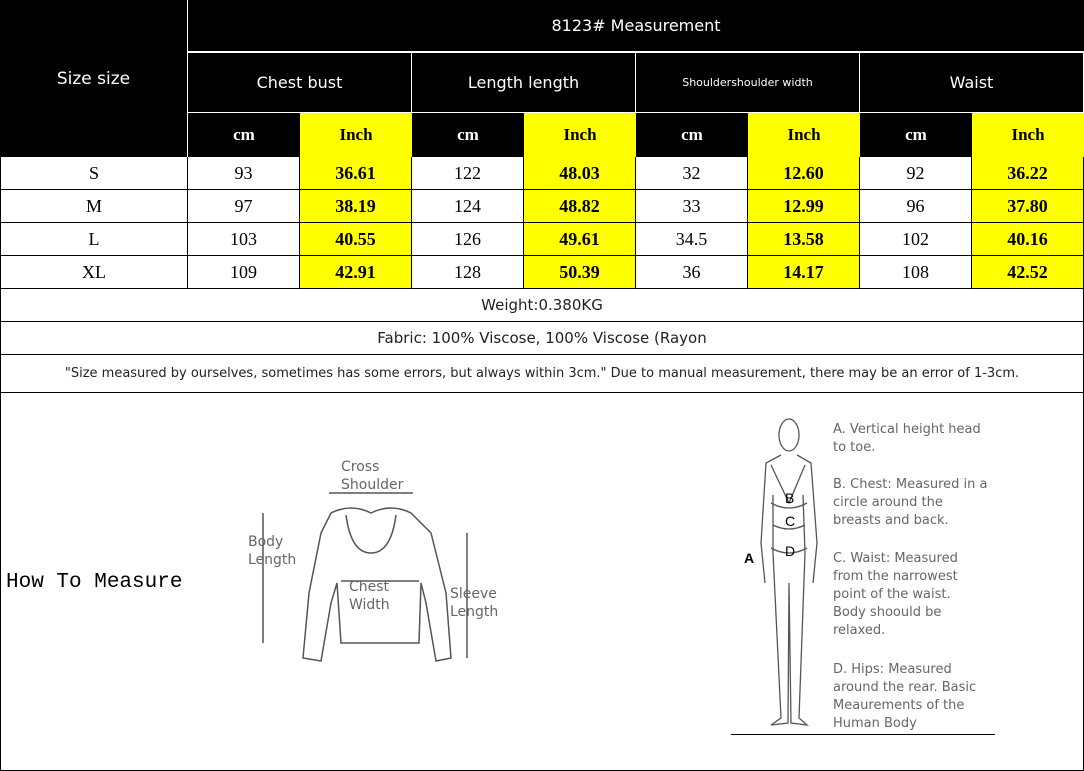 This screenshot has height=771, width=1084. Describe the element at coordinates (94, 582) in the screenshot. I see `how-to-measure-label: How To Measure` at that location.